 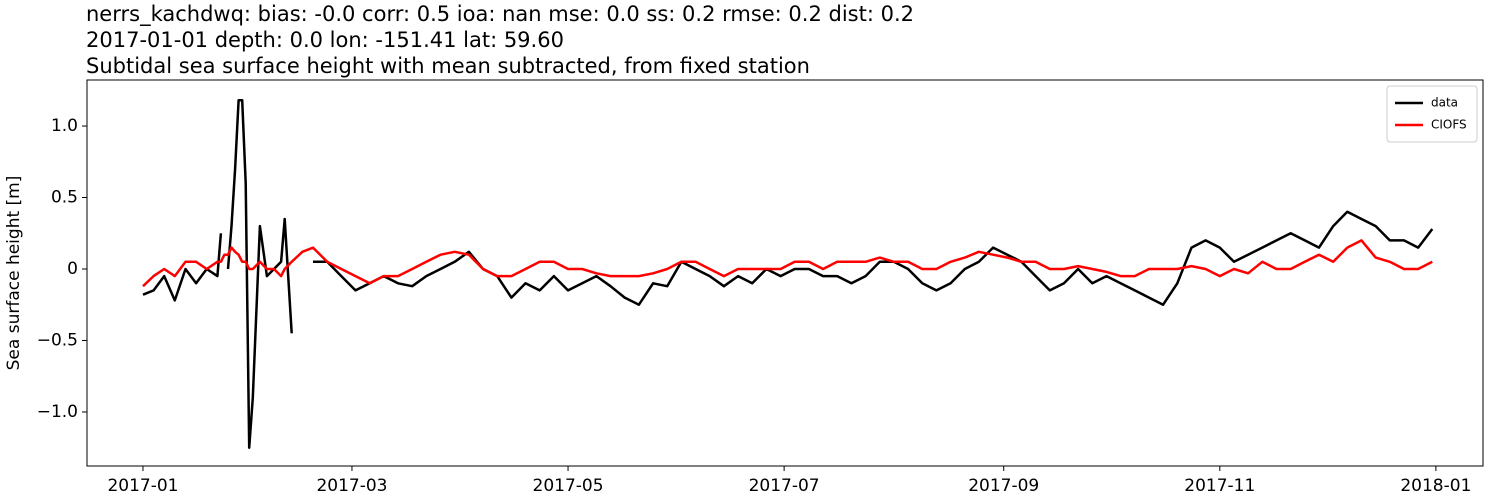 What do you see at coordinates (57, 340) in the screenshot?
I see `y-tick-label: −0.5` at bounding box center [57, 340].